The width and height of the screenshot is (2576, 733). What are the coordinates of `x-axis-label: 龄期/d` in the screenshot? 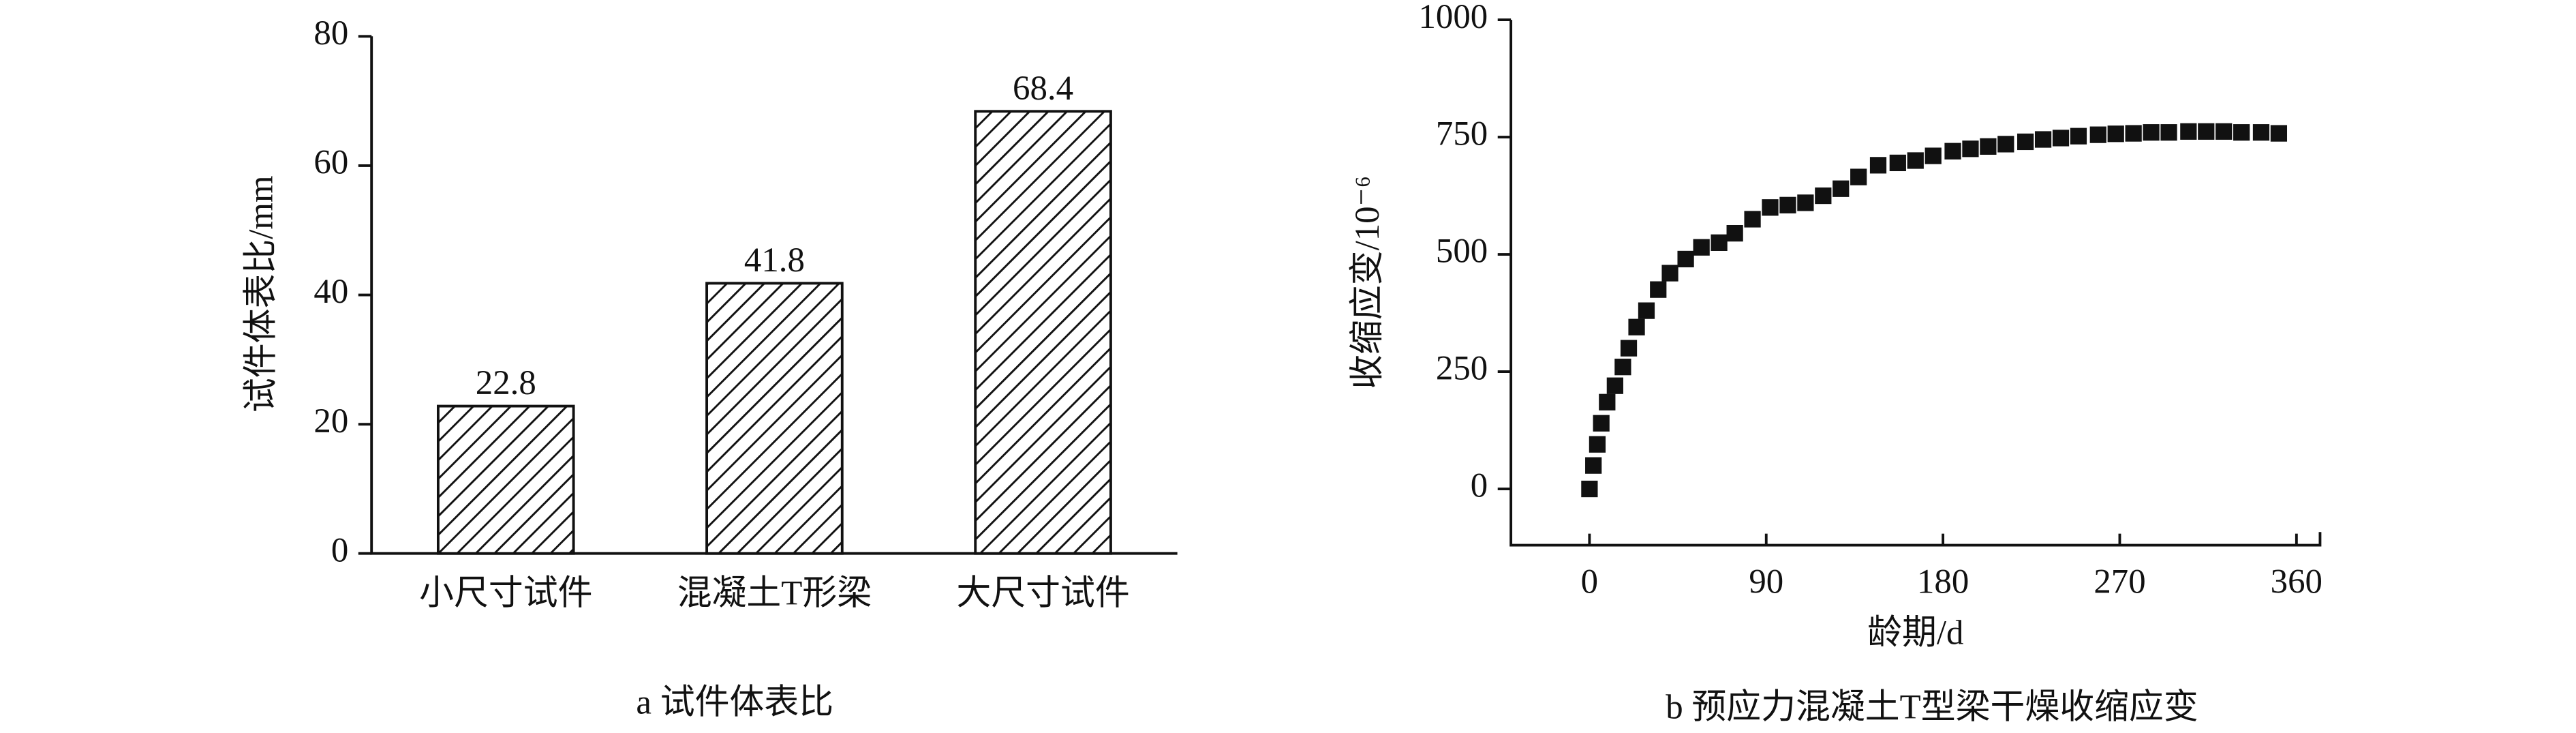 It's located at (1915, 633).